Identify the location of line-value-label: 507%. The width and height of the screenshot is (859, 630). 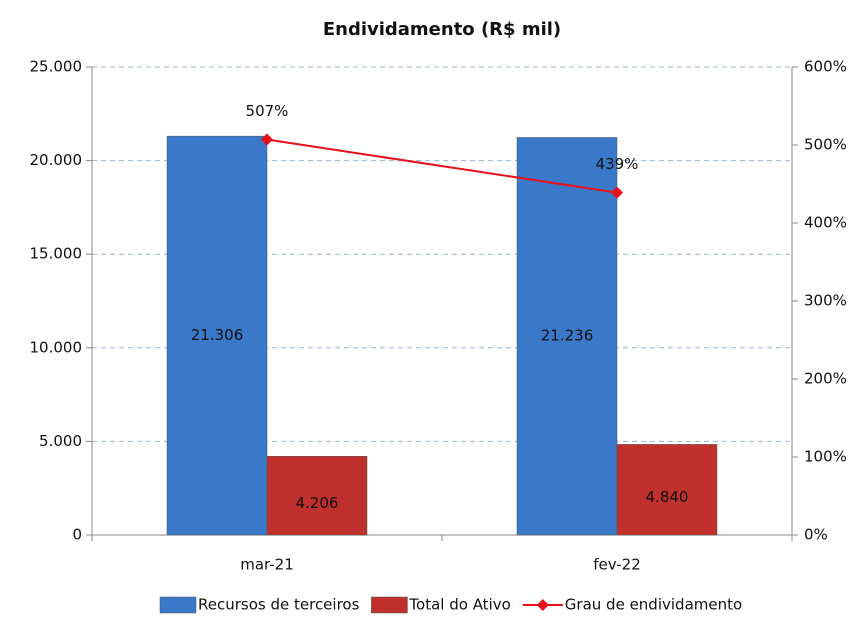
(267, 111).